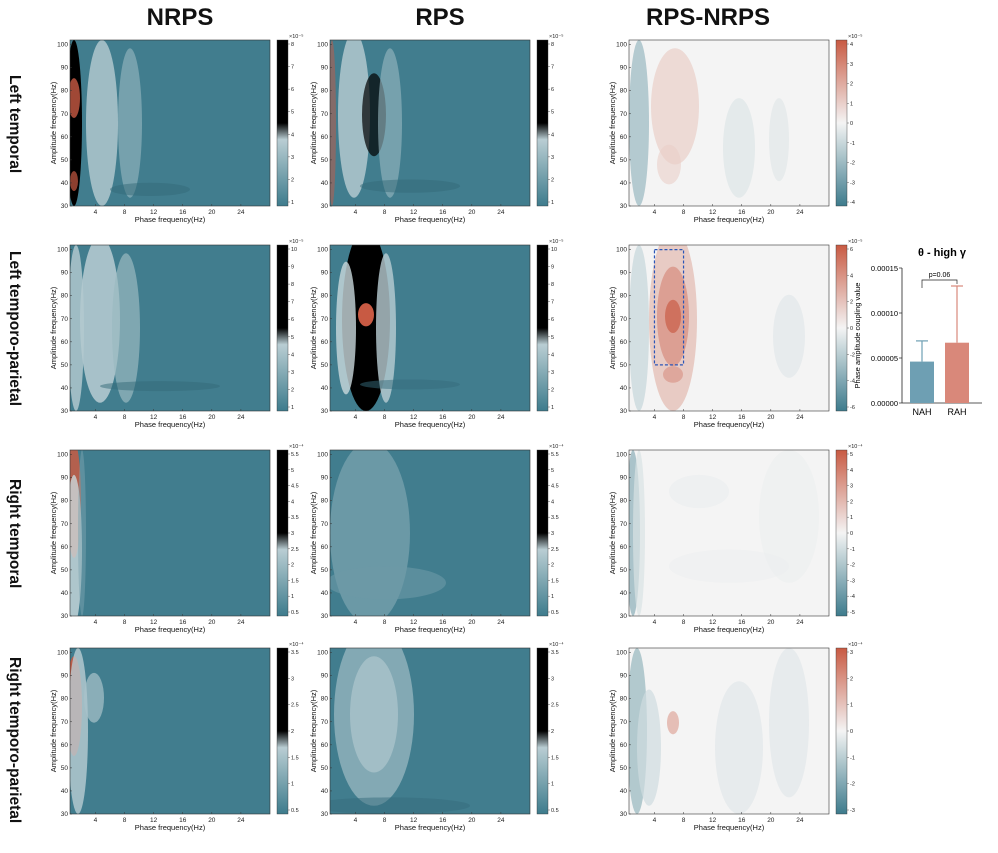  What do you see at coordinates (956, 412) in the screenshot?
I see `bar-category-label: RAH` at bounding box center [956, 412].